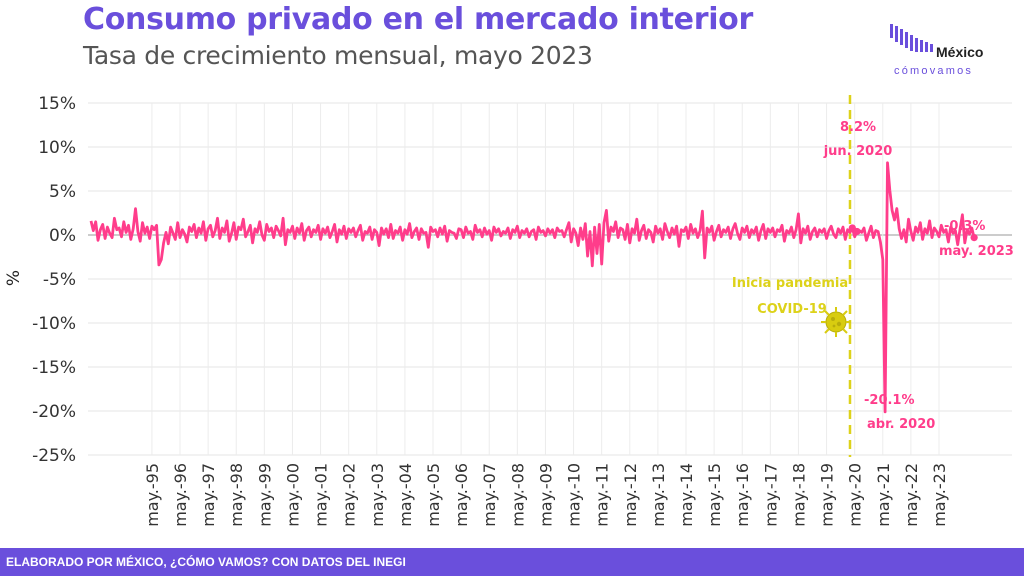 This screenshot has height=576, width=1024. Describe the element at coordinates (790, 296) in the screenshot. I see `annotation-pandemic: Inicia pandemia COVID-19` at that location.